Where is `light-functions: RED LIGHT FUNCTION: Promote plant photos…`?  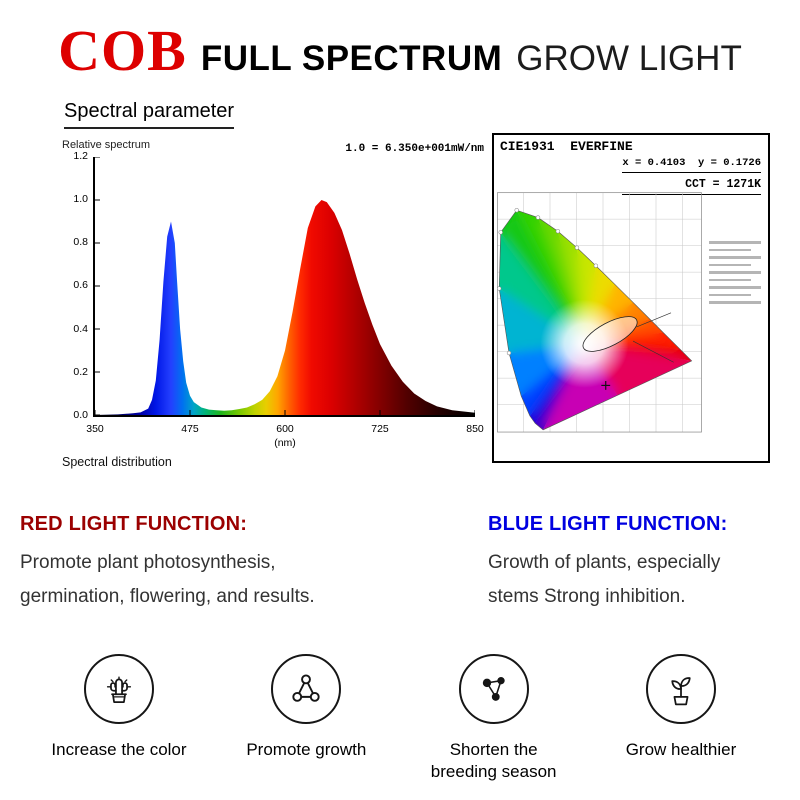
light-functions: RED LIGHT FUNCTION: Promote plant photos… is located at coordinates (400, 563).